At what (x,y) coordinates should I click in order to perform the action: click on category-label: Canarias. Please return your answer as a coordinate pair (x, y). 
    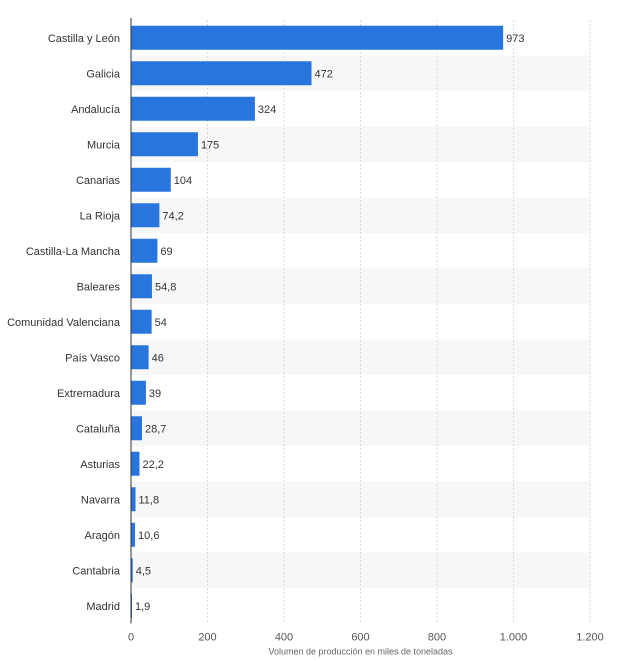
    Looking at the image, I should click on (98, 181).